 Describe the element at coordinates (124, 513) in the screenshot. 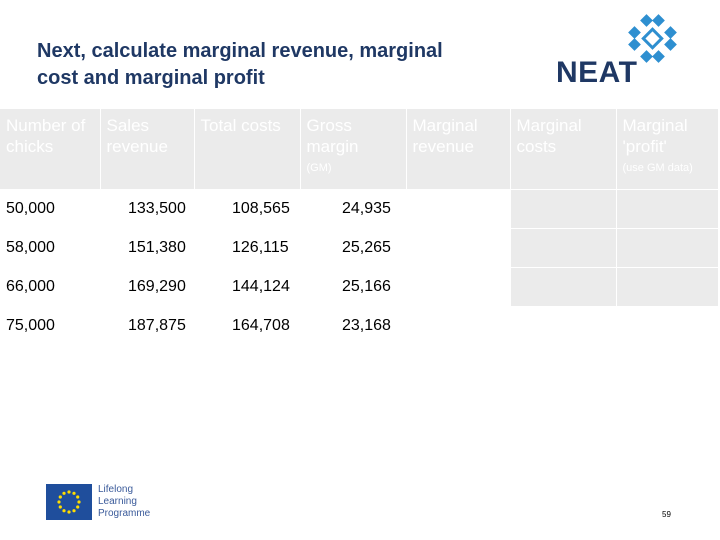

I see `program-line: Programme` at that location.